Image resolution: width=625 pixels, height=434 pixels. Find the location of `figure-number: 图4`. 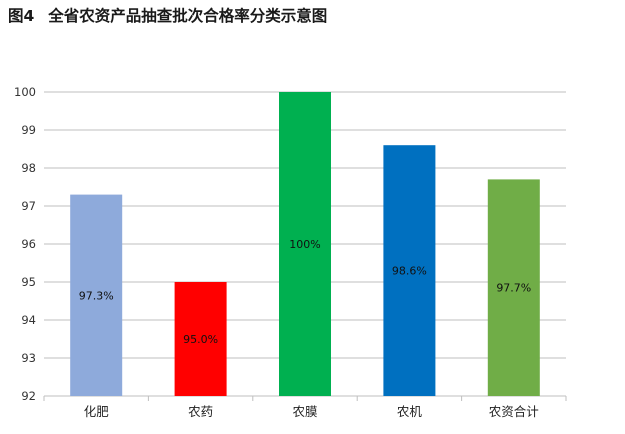

figure-number: 图4 is located at coordinates (21, 16).